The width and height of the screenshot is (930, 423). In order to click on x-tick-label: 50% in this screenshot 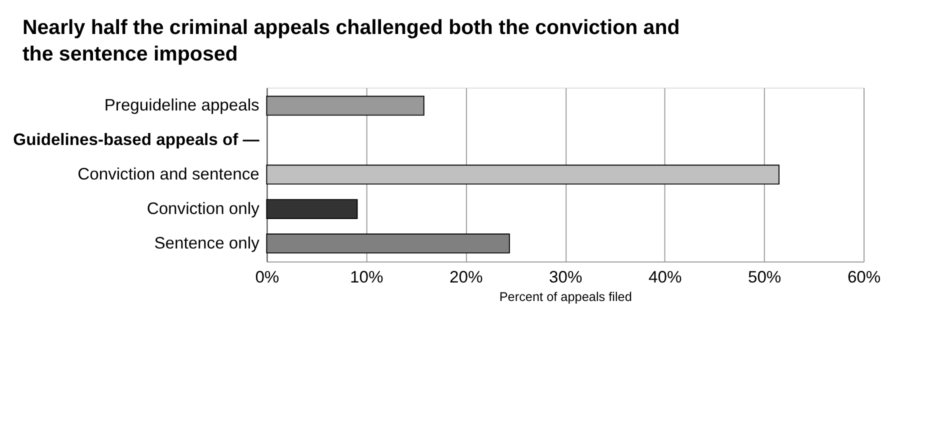, I will do `click(765, 277)`.